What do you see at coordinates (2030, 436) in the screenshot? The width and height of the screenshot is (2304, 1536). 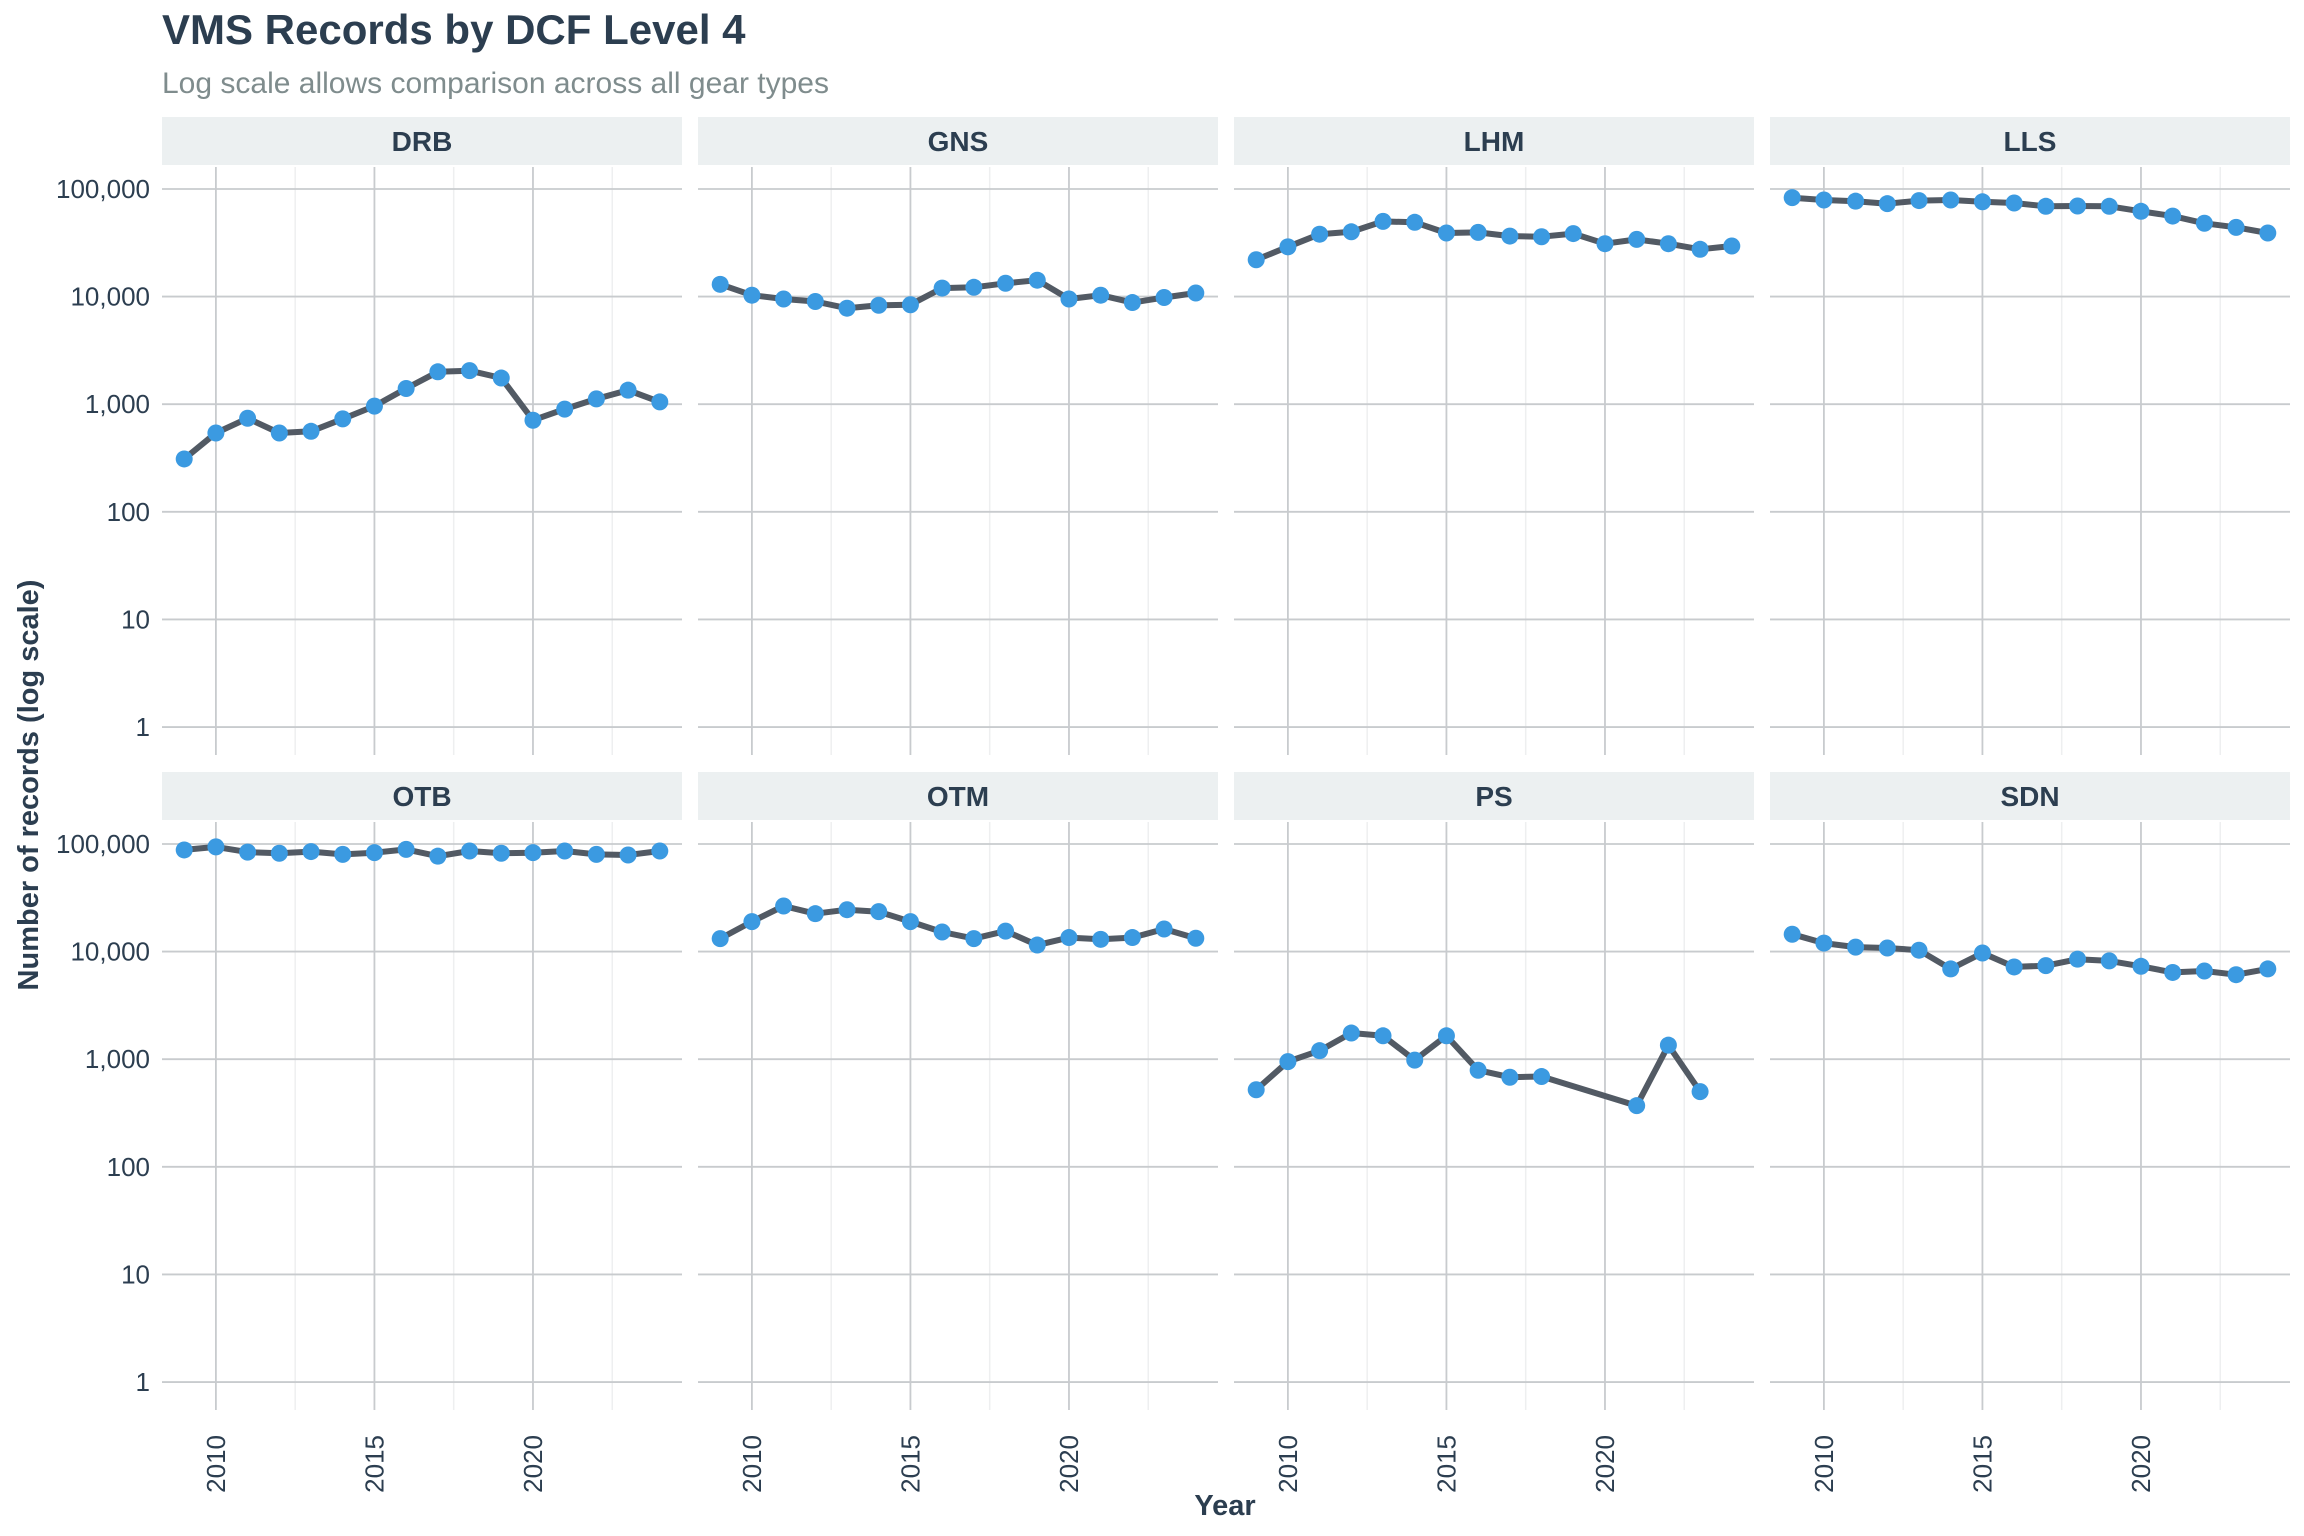 I see `panel-lls: LLS` at bounding box center [2030, 436].